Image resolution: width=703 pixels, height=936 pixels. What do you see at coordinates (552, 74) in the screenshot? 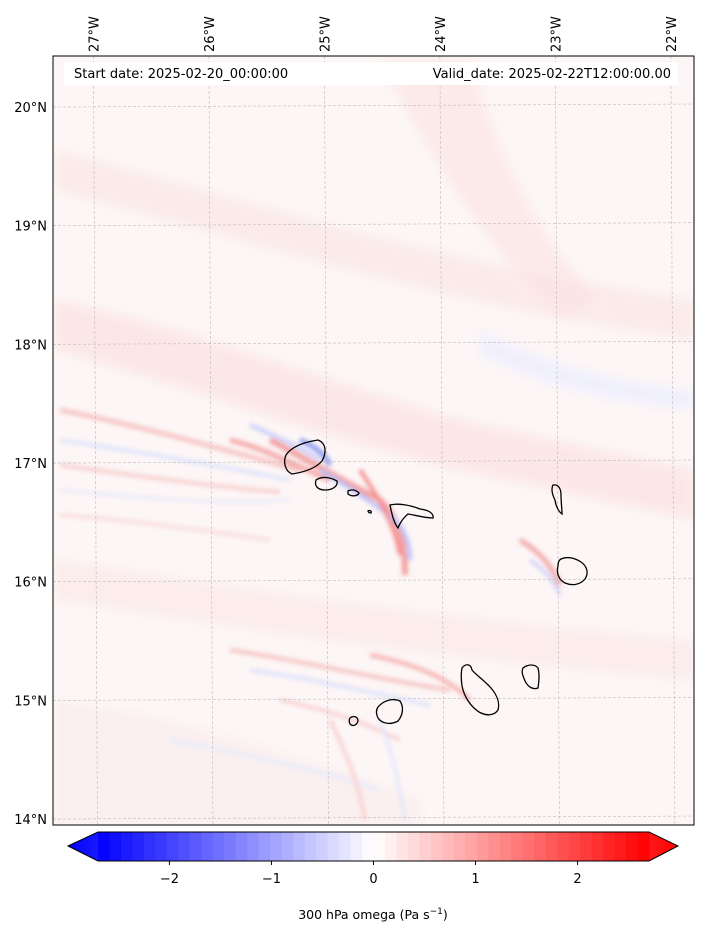
I see `valid-date-text: Valid_date: 2025-02-22T12:00:00.00` at bounding box center [552, 74].